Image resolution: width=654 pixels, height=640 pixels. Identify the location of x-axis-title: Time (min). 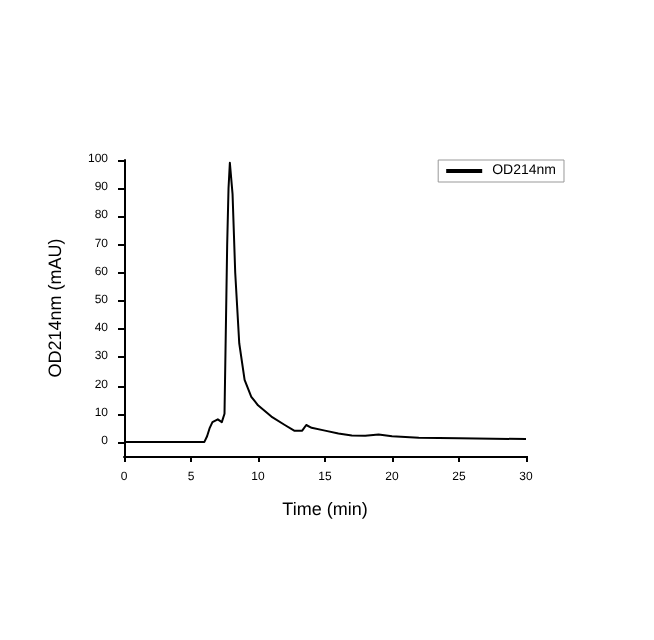
(325, 509).